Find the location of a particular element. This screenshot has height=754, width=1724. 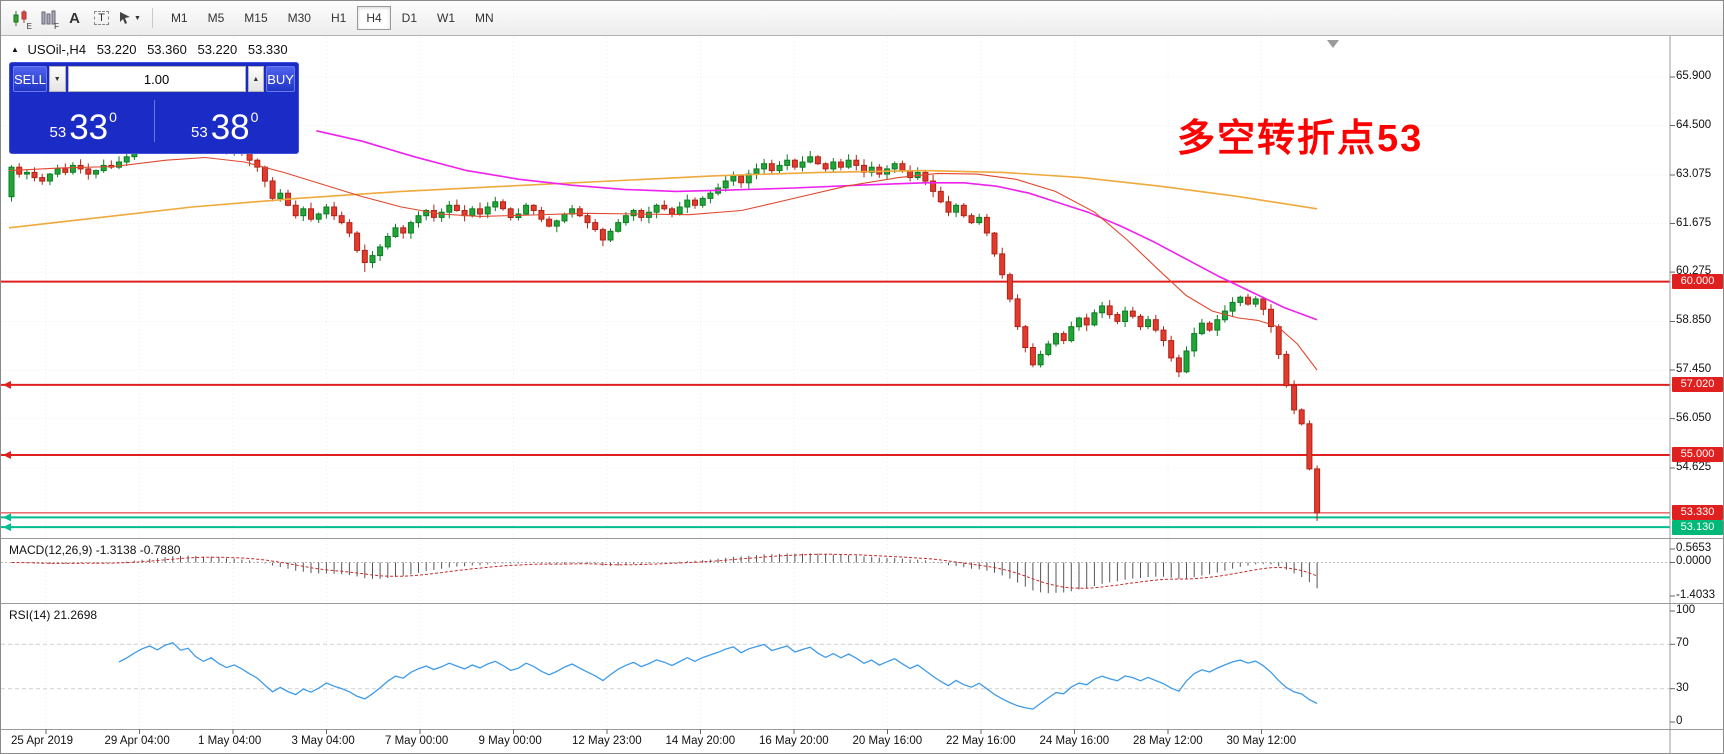

rsi-line is located at coordinates (718, 675).